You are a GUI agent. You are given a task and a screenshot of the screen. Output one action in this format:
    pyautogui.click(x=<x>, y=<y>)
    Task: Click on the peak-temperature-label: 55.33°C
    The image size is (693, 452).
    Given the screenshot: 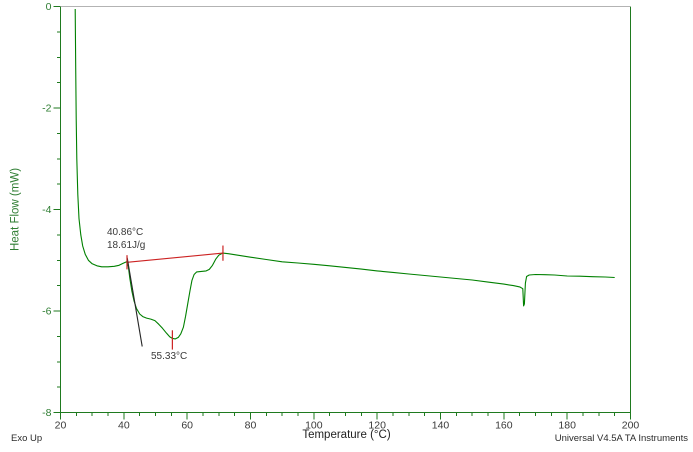 What is the action you would take?
    pyautogui.click(x=169, y=356)
    